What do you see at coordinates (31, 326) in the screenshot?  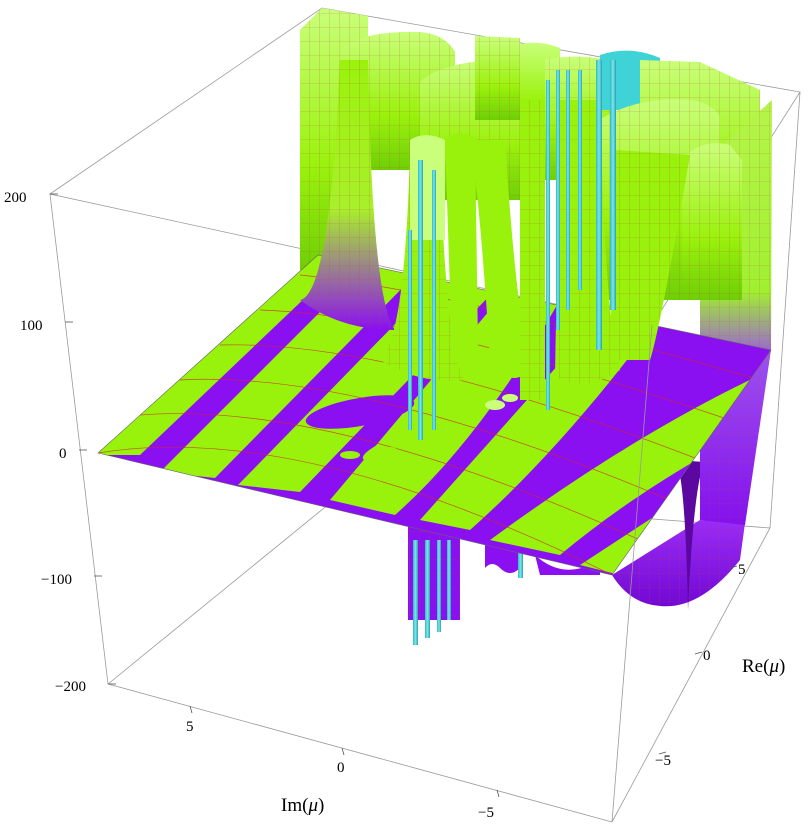 I see `z-tick-label: 100` at bounding box center [31, 326].